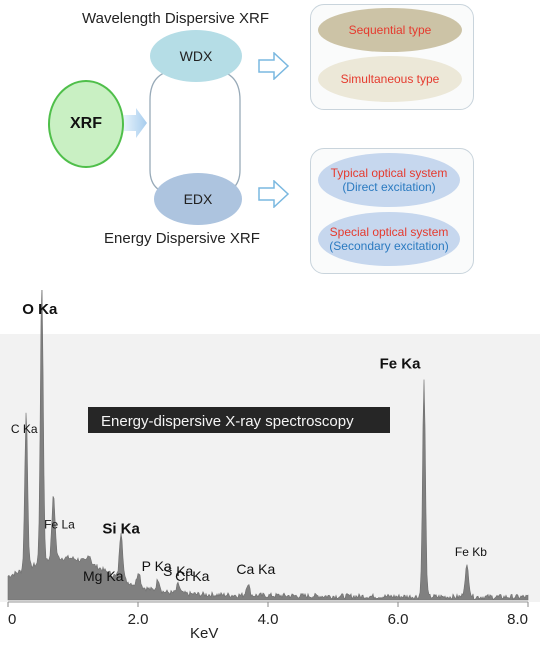  What do you see at coordinates (121, 529) in the screenshot?
I see `peak-label: Si Ka` at bounding box center [121, 529].